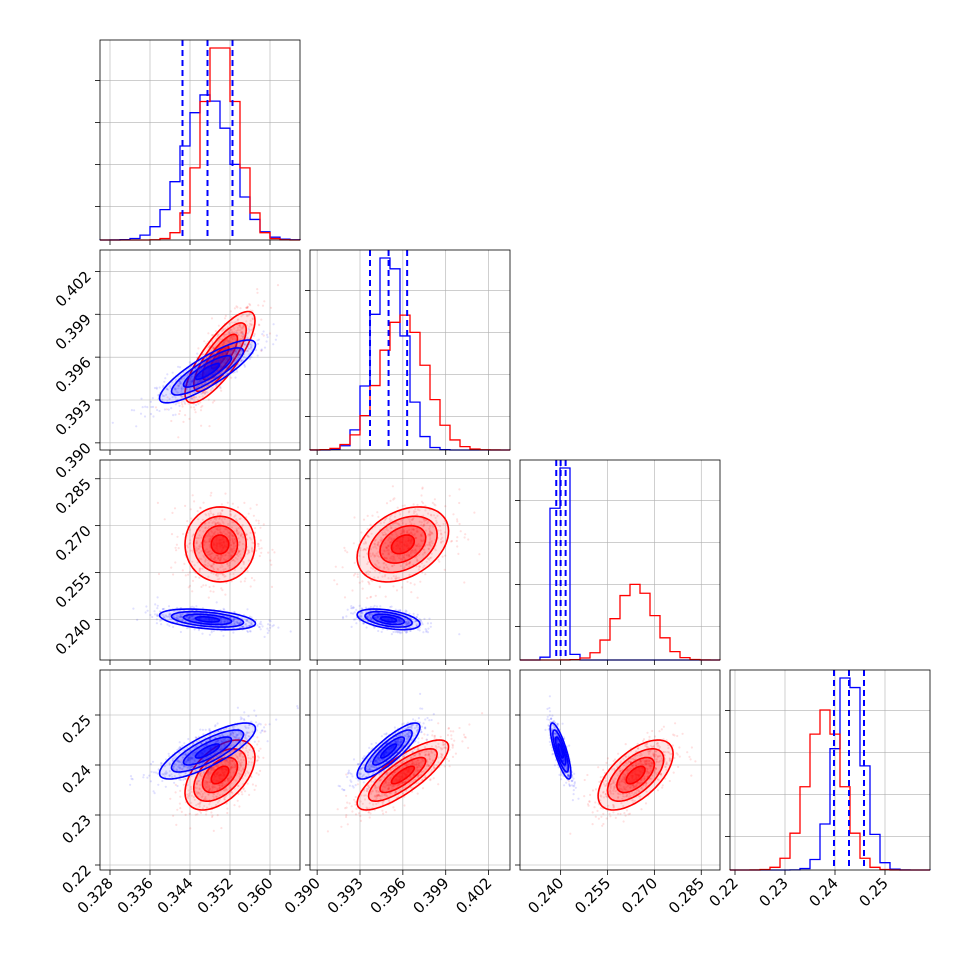  What do you see at coordinates (686, 895) in the screenshot?
I see `x-tick-label: 0.285` at bounding box center [686, 895].